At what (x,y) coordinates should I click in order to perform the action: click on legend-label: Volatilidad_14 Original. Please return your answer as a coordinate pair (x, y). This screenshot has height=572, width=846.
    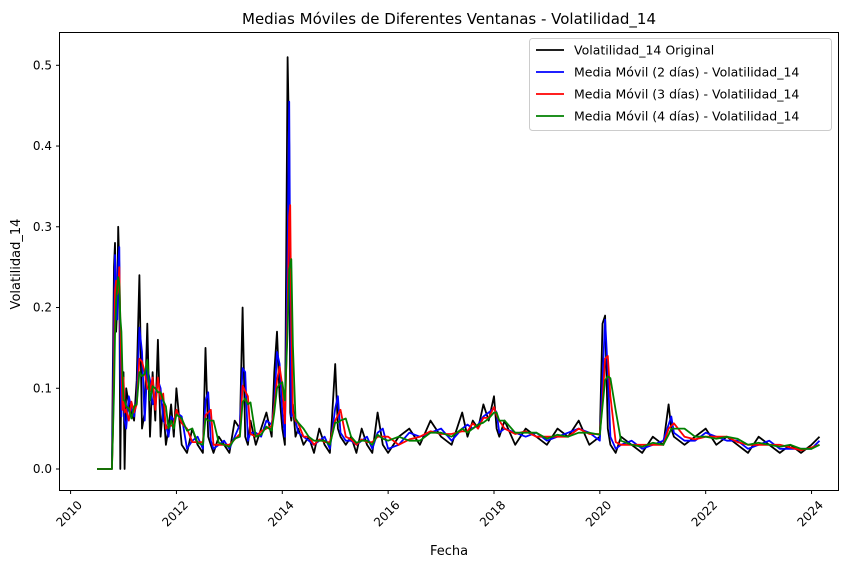
    Looking at the image, I should click on (644, 50).